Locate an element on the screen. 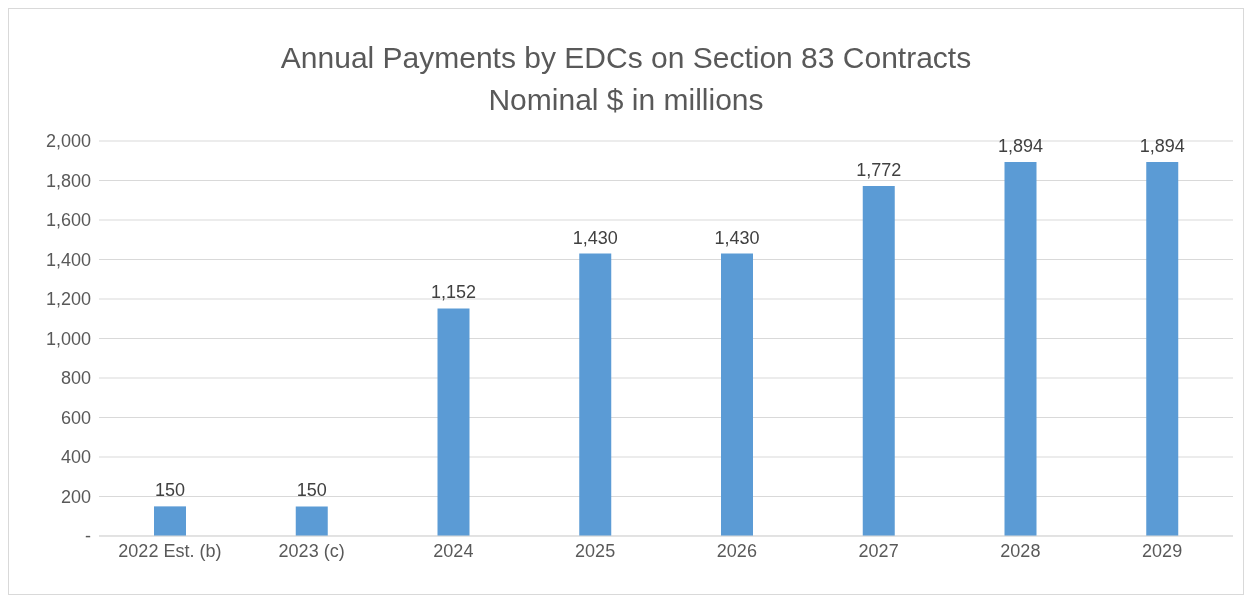 This screenshot has width=1252, height=603. y-tick-label: 200 is located at coordinates (75, 496).